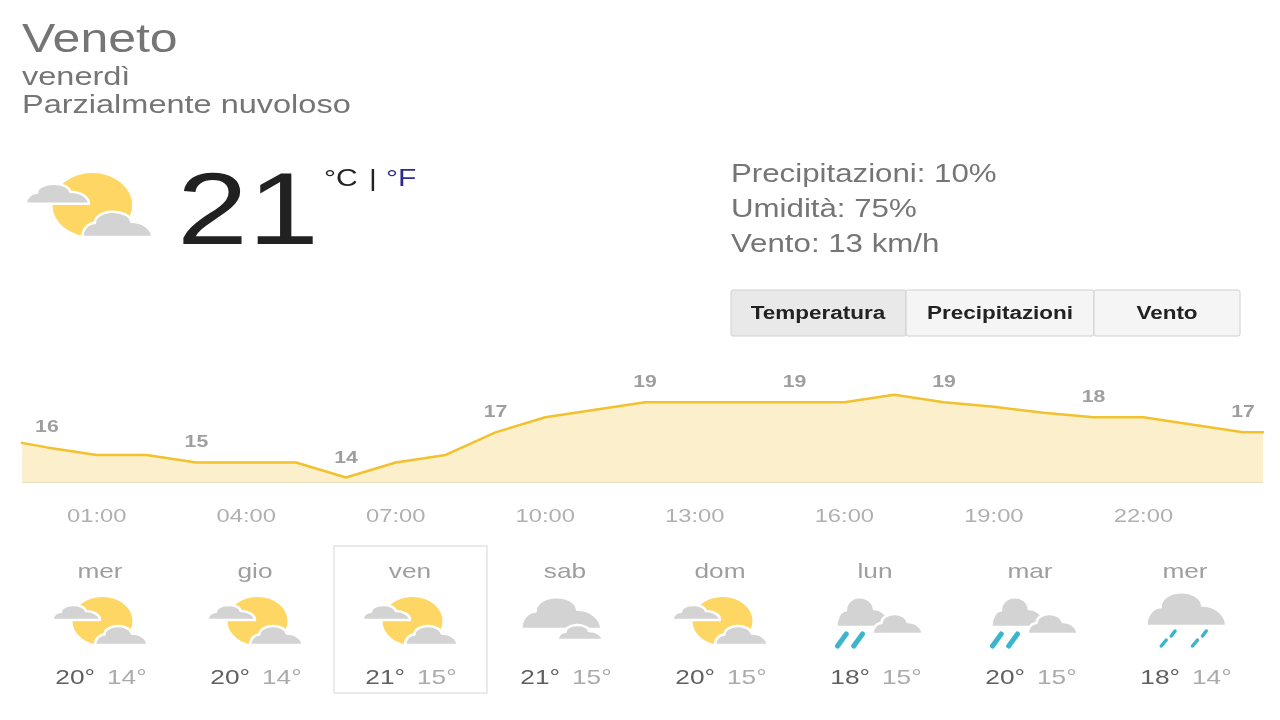 The width and height of the screenshot is (1280, 720). I want to click on category-label: lun, so click(875, 570).